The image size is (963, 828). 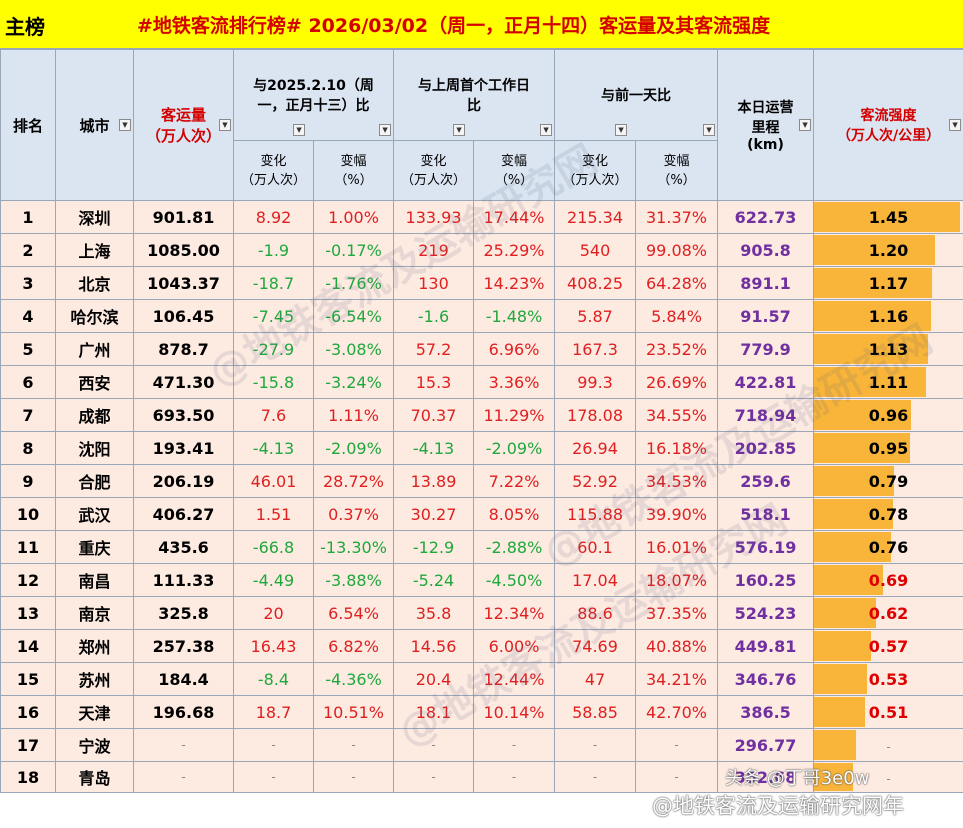 What do you see at coordinates (28, 514) in the screenshot?
I see `rank-cell: 10` at bounding box center [28, 514].